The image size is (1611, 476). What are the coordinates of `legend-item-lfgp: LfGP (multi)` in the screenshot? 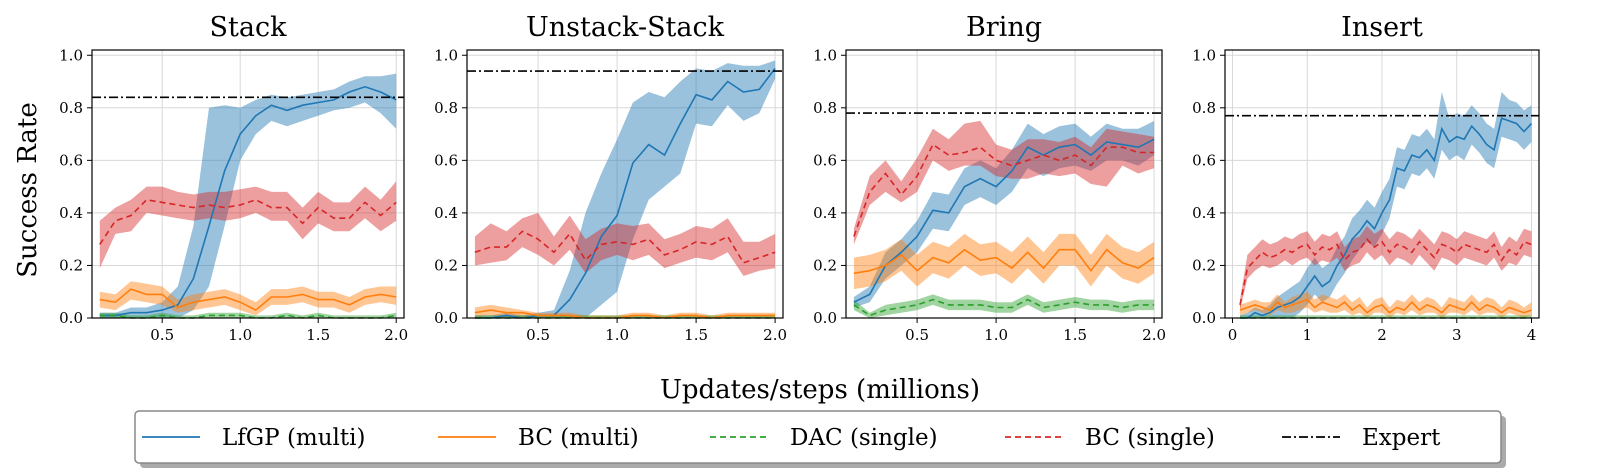 It's located at (253, 438).